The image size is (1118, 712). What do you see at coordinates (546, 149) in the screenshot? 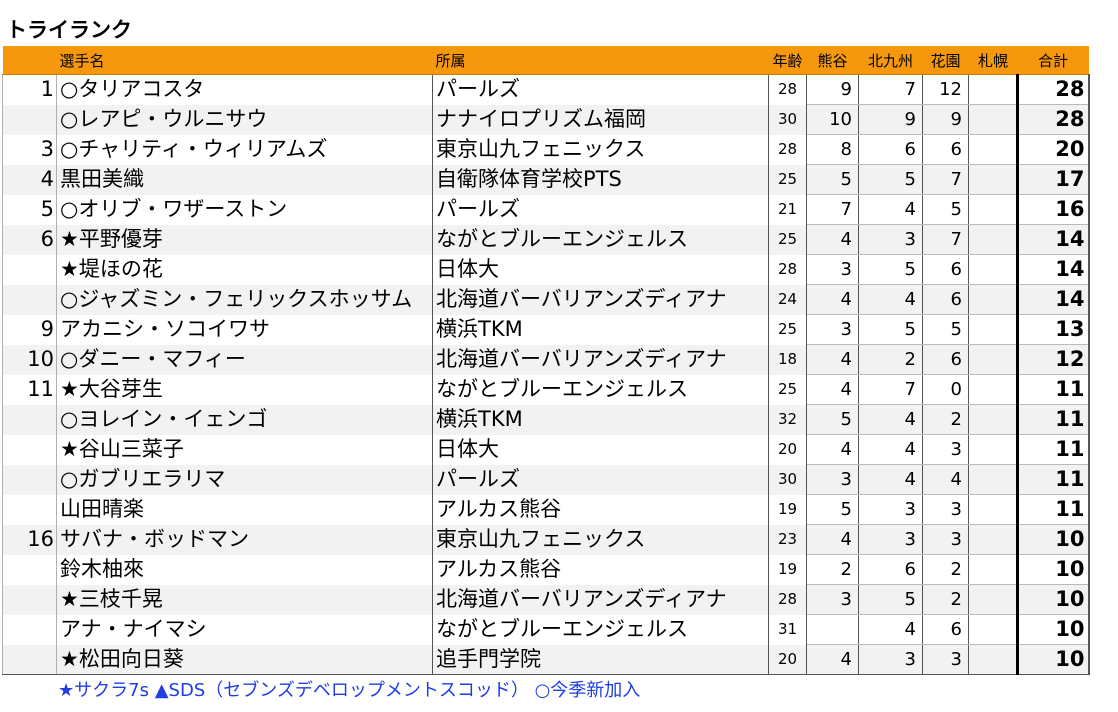
I see `table-row: 3 ○チャリティ・ウィリアムズ 東京山九フェニックス 28 8 6 6 20` at bounding box center [546, 149].